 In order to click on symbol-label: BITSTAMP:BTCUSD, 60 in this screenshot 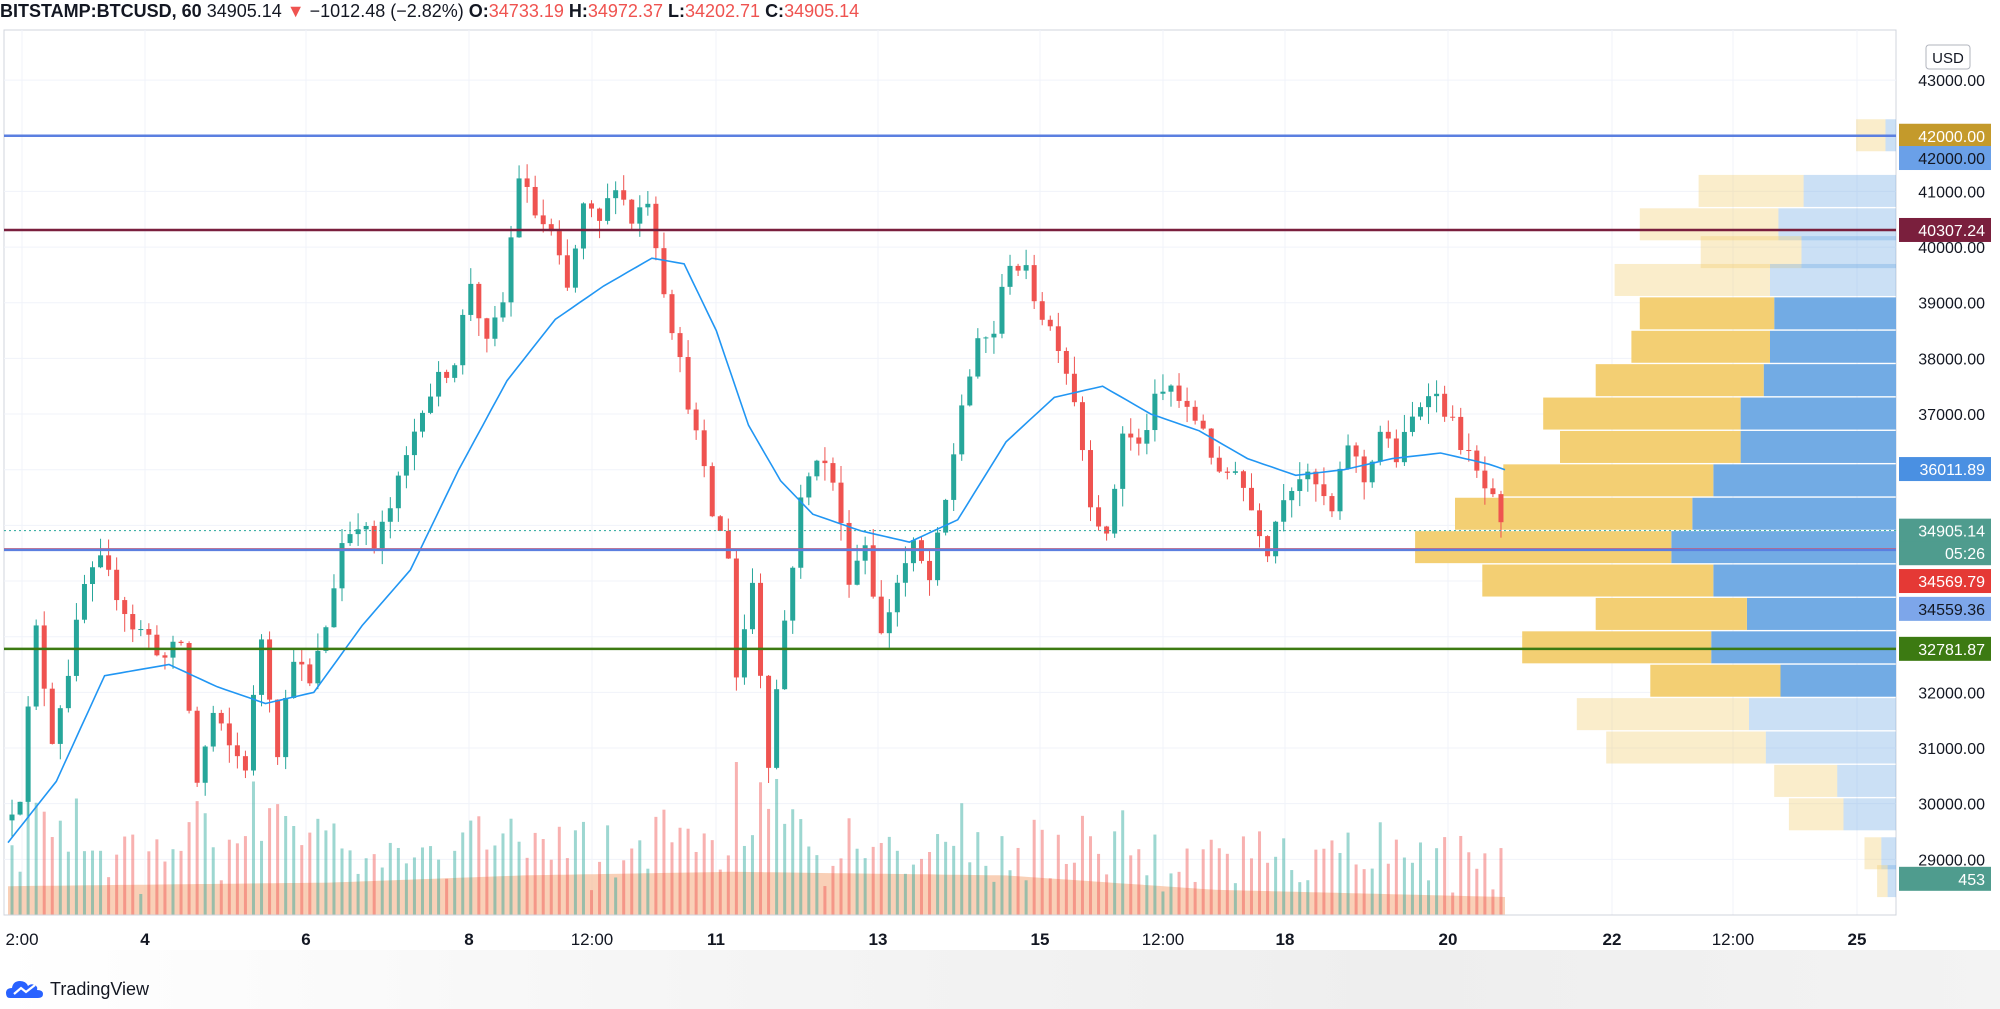, I will do `click(101, 11)`.